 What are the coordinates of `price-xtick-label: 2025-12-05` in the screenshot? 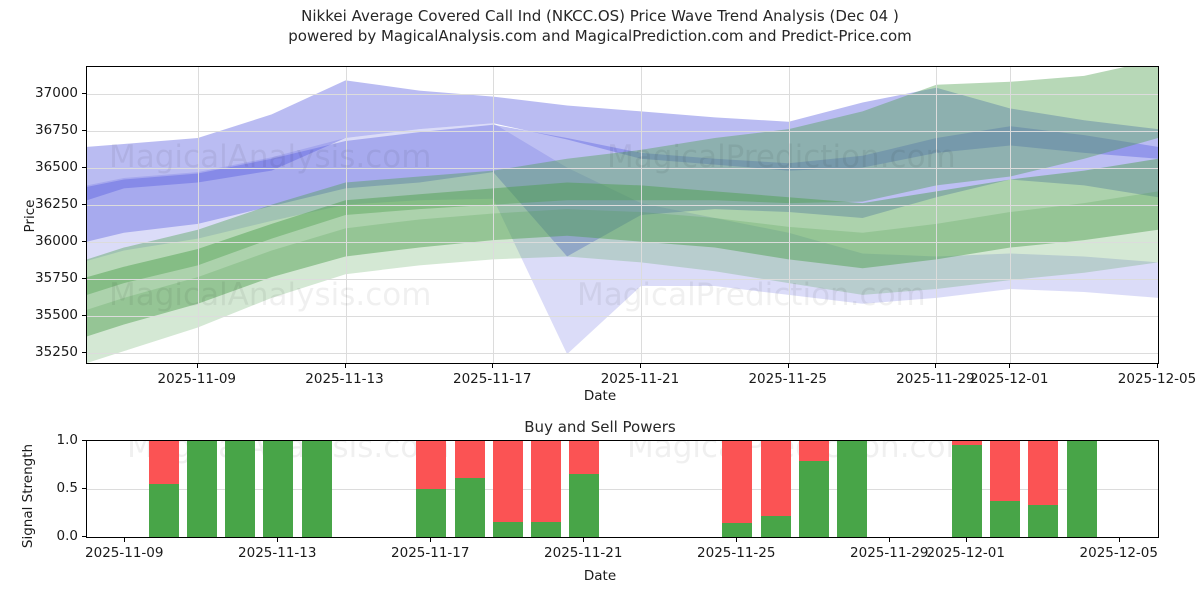 It's located at (1157, 379).